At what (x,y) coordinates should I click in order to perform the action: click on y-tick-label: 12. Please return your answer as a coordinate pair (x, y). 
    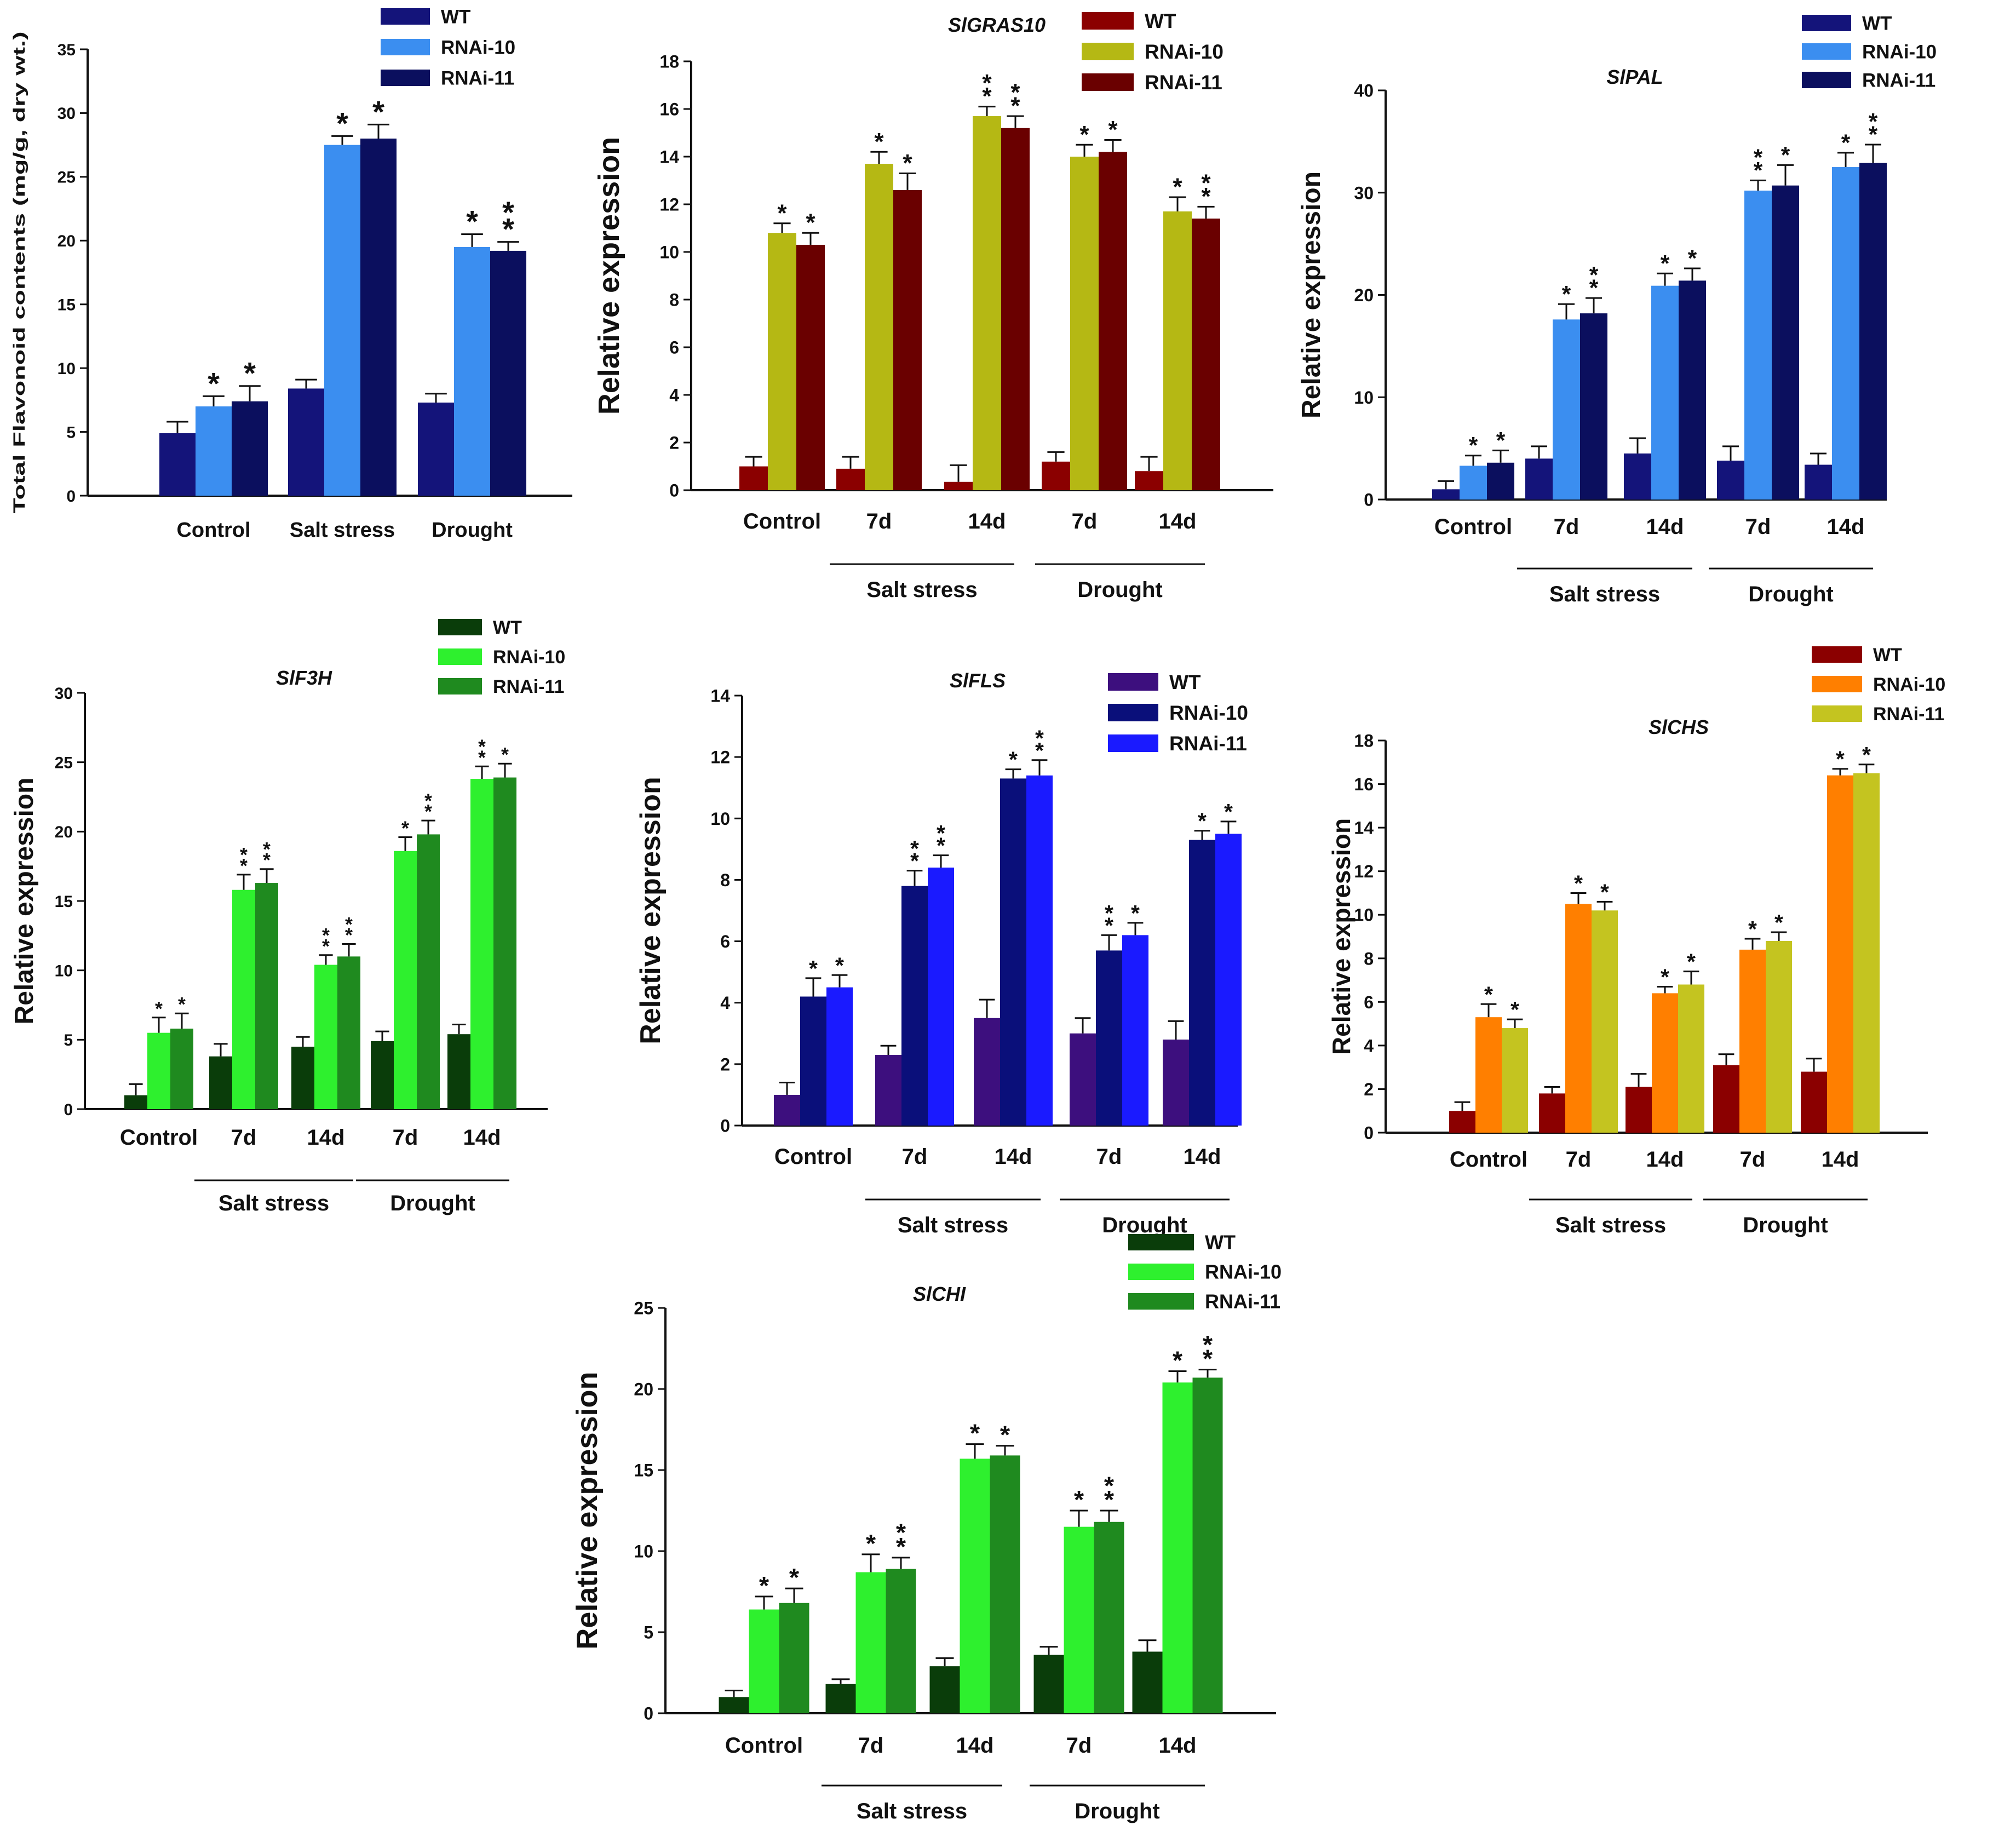
    Looking at the image, I should click on (1364, 871).